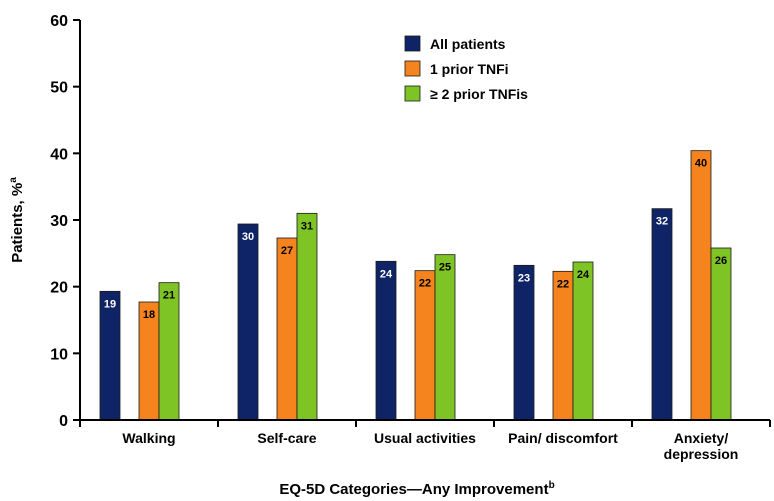  Describe the element at coordinates (307, 226) in the screenshot. I see `bar-value-label: 31` at that location.